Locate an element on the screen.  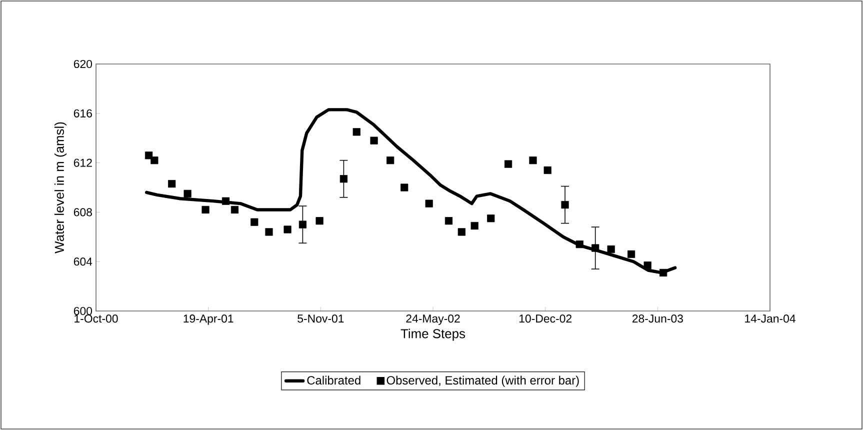
legend-label: Calibrated is located at coordinates (333, 380).